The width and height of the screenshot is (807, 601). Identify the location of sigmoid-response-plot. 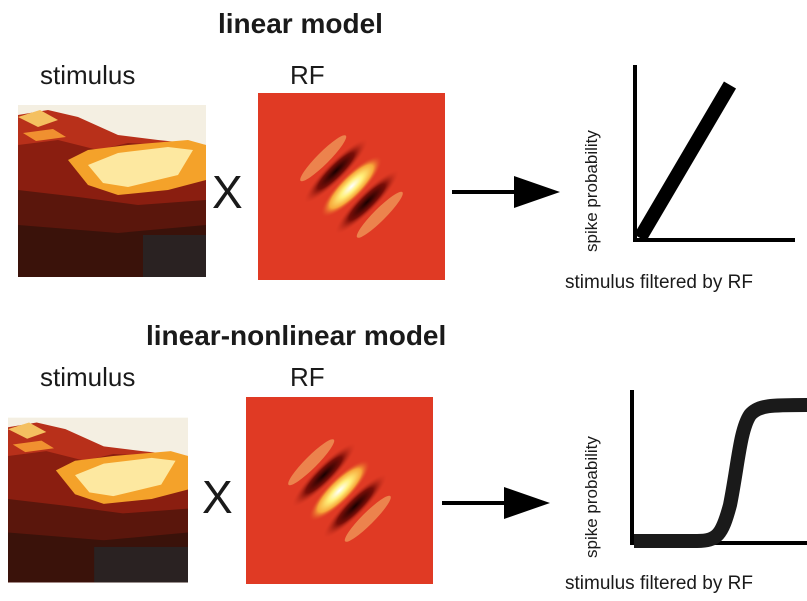
(718, 469).